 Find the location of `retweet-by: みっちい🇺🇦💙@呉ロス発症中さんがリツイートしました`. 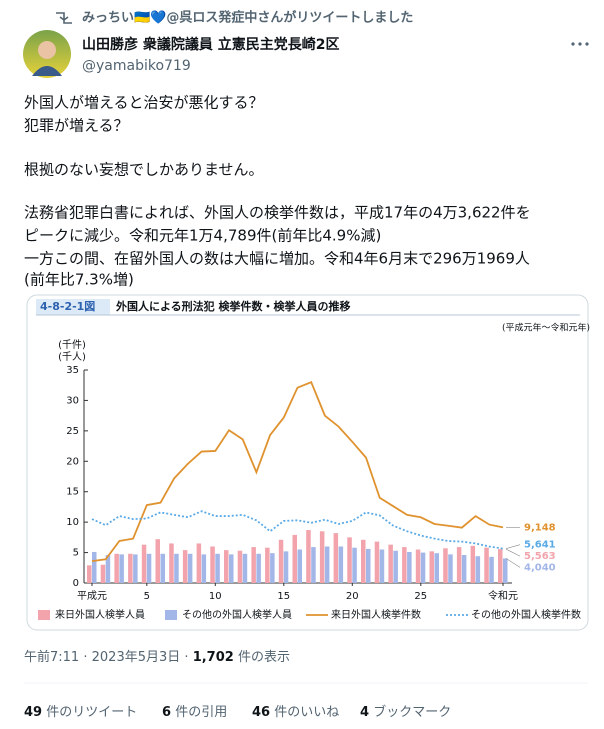

retweet-by: みっちい🇺🇦💙@呉ロス発症中さんがリツイートしました is located at coordinates (247, 18).